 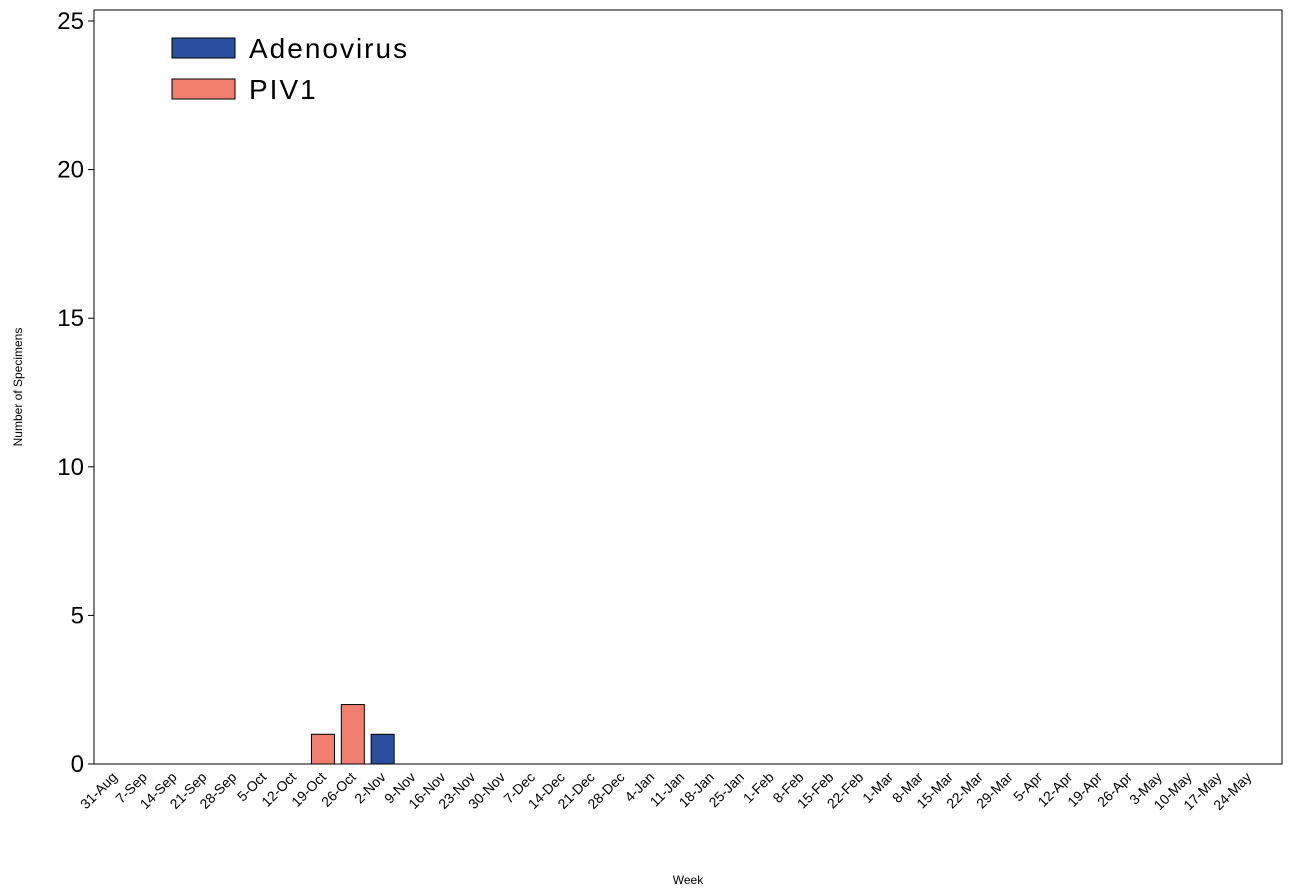 What do you see at coordinates (70, 318) in the screenshot?
I see `y-tick-label: 15` at bounding box center [70, 318].